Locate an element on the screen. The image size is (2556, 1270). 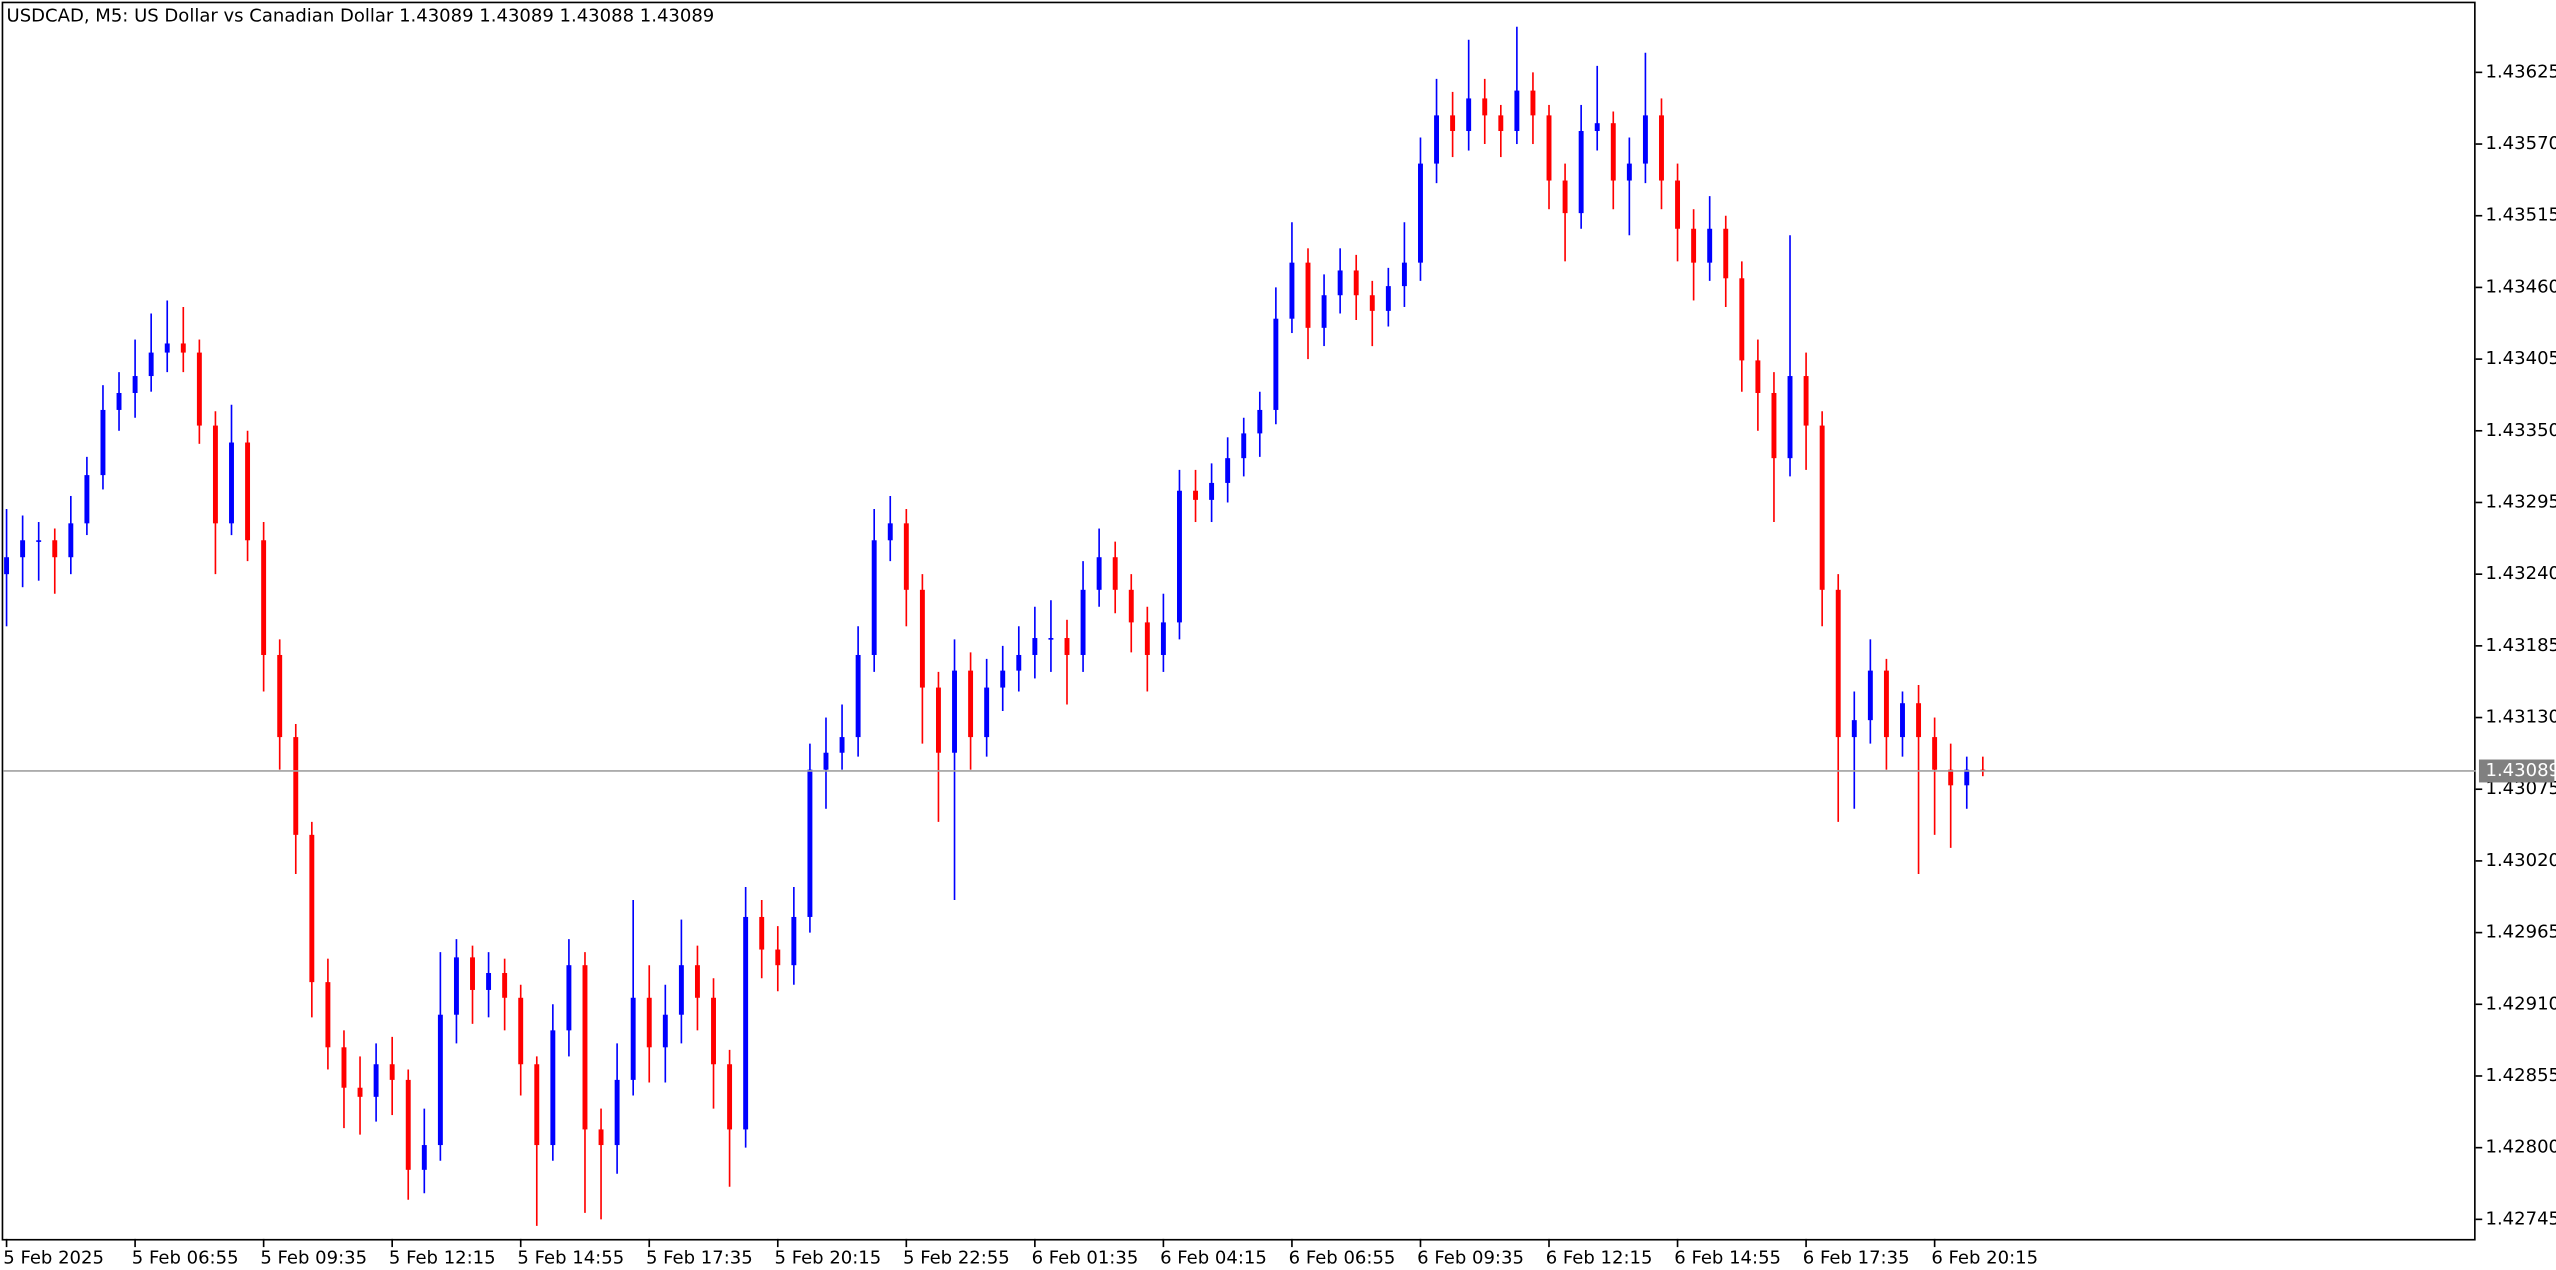
y-tick-label: 1.43625 is located at coordinates (2521, 71).